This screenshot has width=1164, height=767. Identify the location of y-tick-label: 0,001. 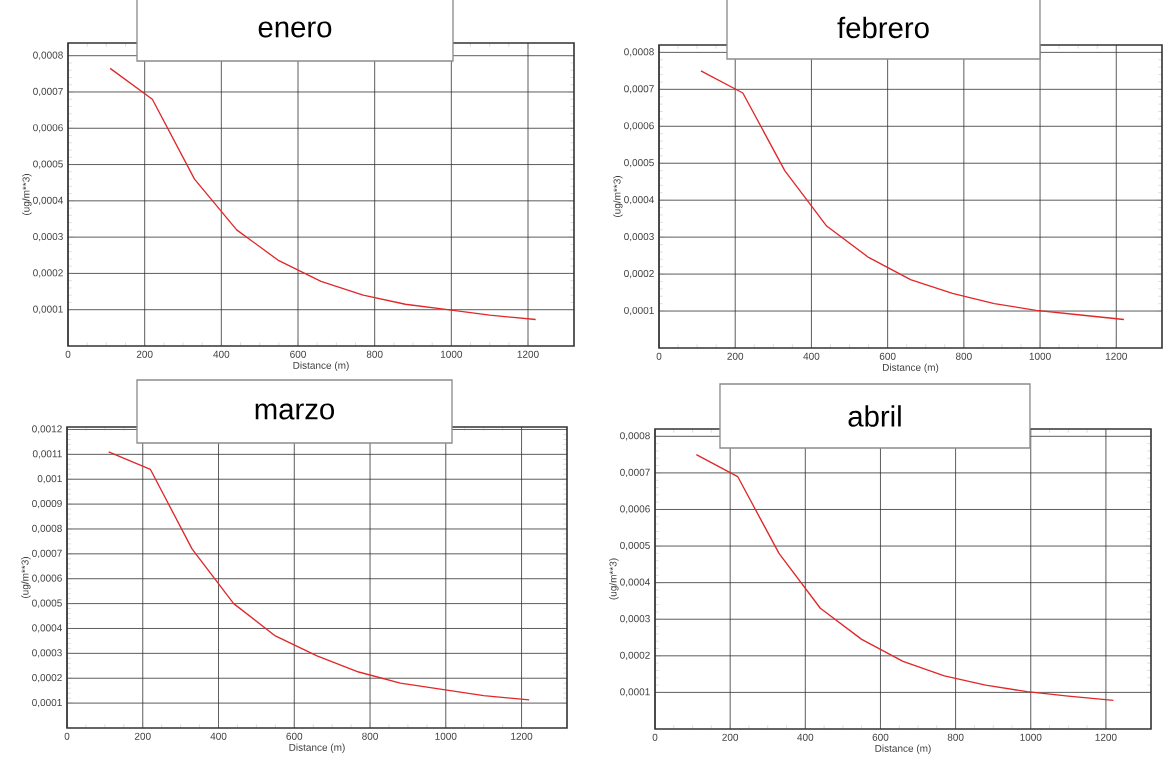
(49, 479).